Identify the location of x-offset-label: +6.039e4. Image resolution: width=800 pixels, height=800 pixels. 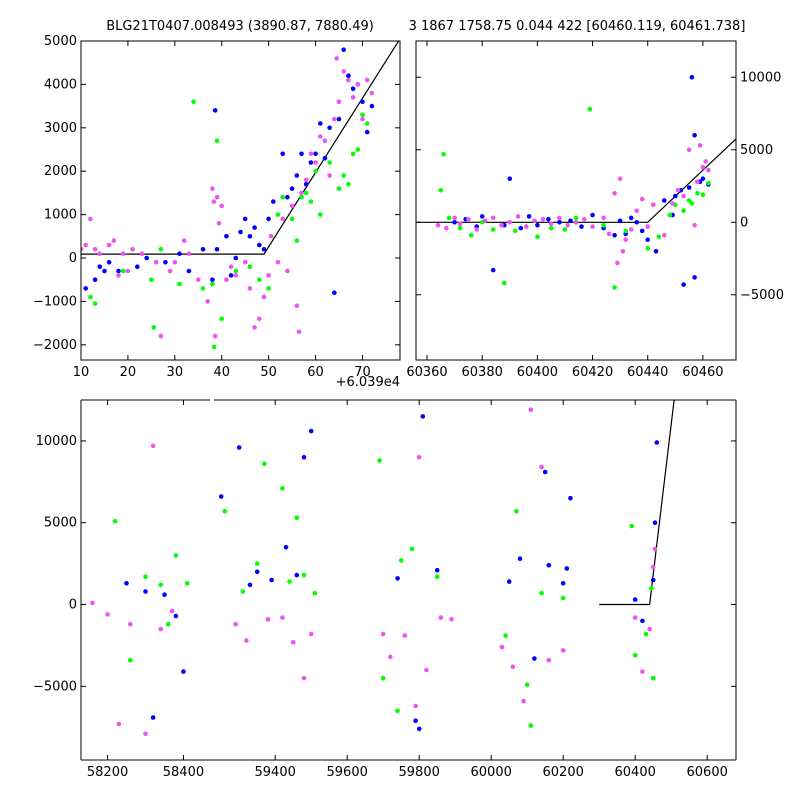
(368, 382).